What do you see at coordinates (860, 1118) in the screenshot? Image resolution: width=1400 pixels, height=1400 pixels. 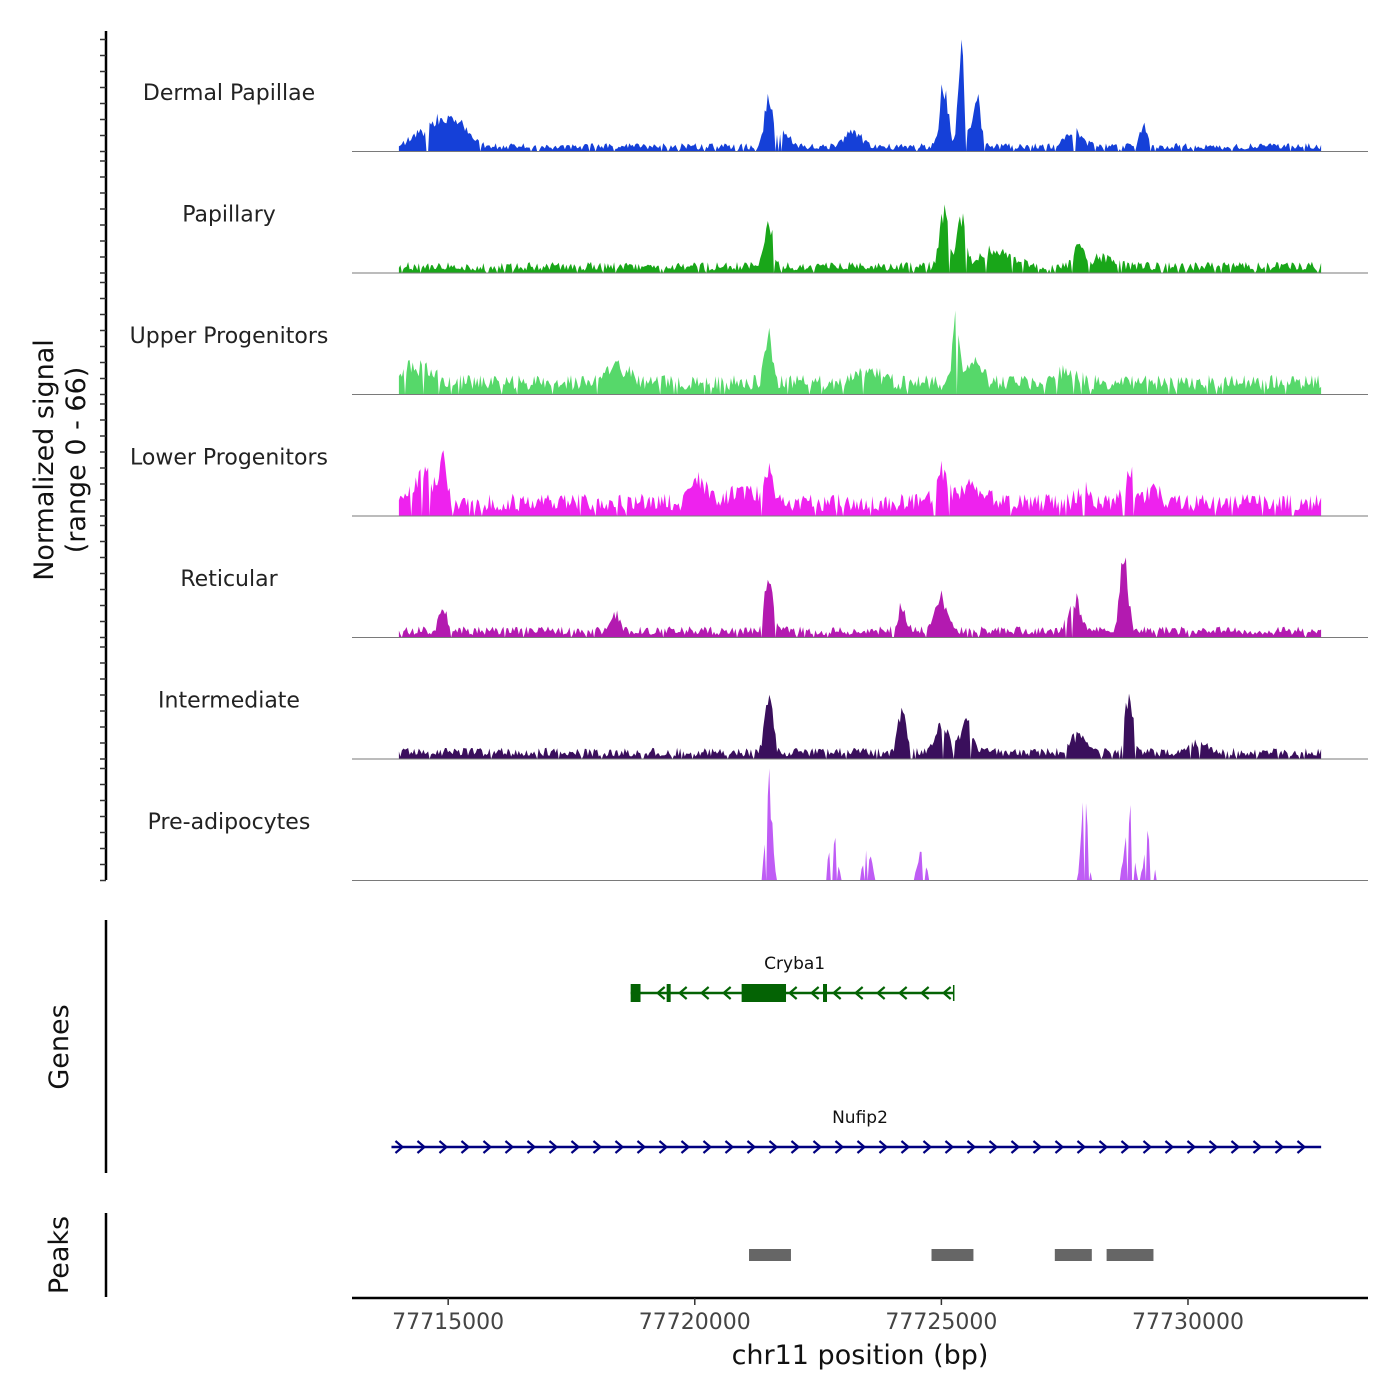 I see `gene-label: Nufip2` at bounding box center [860, 1118].